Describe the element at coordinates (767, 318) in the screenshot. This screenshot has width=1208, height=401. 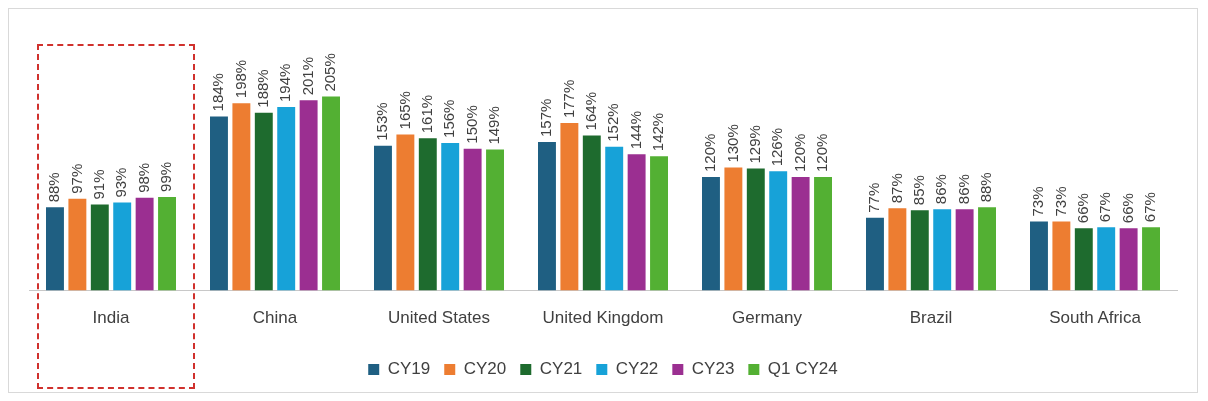
I see `x-tick-label: Germany` at that location.